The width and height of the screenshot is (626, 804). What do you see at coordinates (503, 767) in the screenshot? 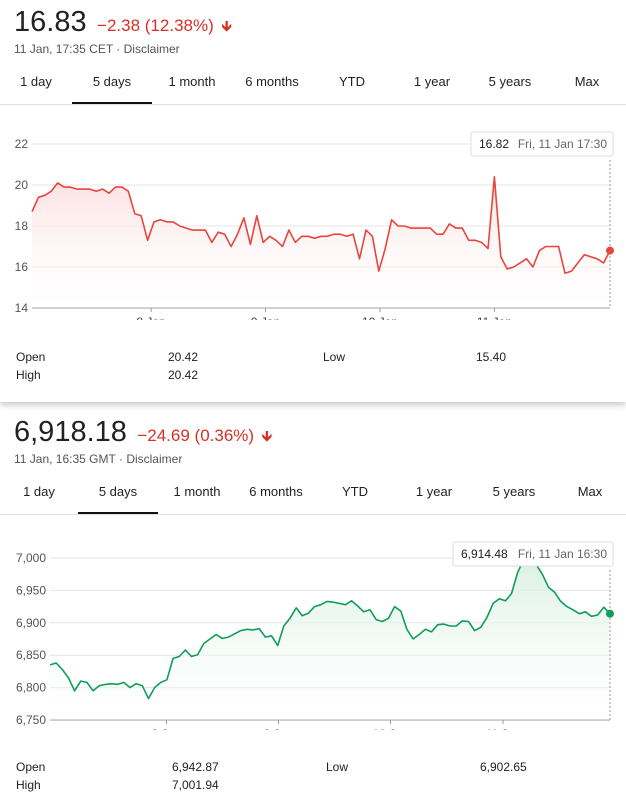
I see `low-value: 6,902.65` at bounding box center [503, 767].